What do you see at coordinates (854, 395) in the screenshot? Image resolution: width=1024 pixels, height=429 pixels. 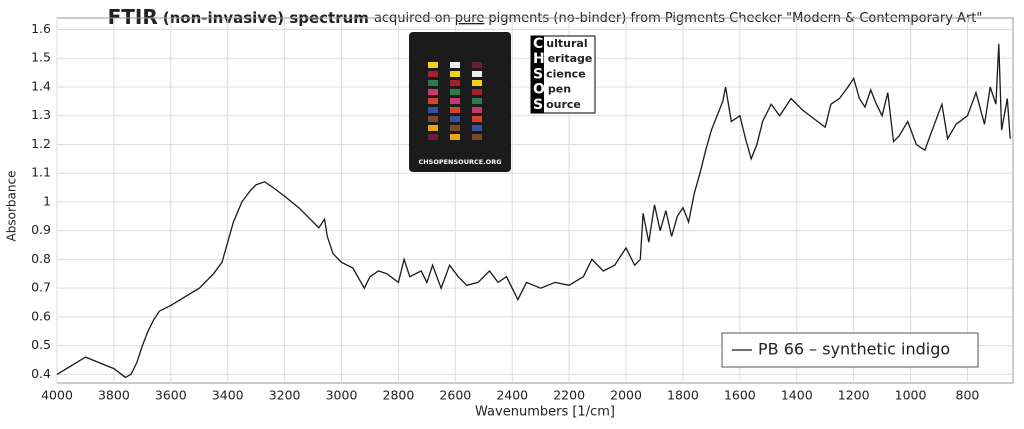 I see `x-tick-label: 1200` at bounding box center [854, 395].